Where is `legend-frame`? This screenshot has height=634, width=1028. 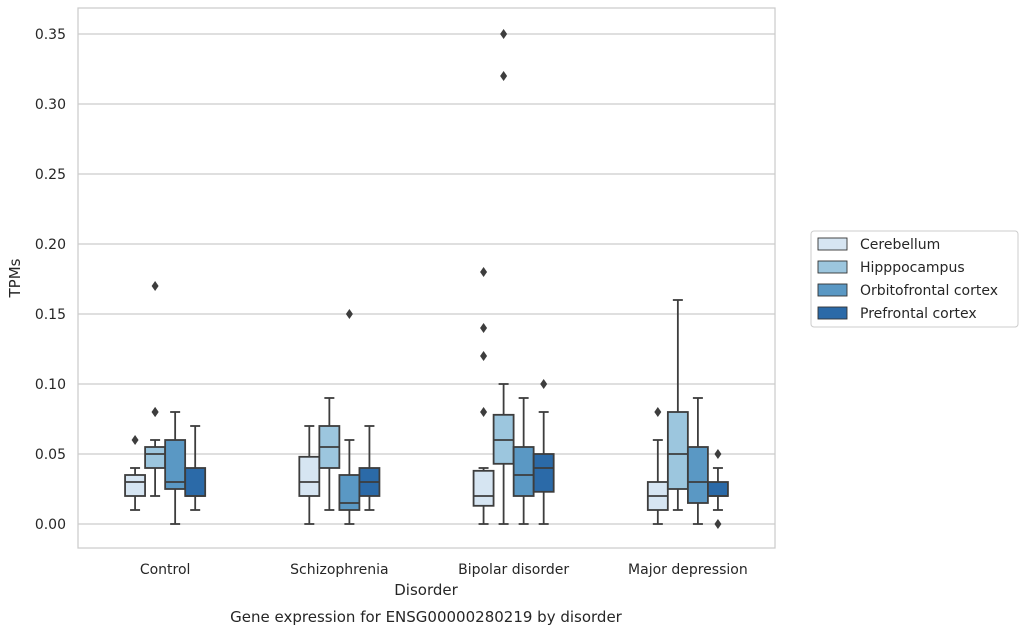
legend-frame is located at coordinates (914, 279).